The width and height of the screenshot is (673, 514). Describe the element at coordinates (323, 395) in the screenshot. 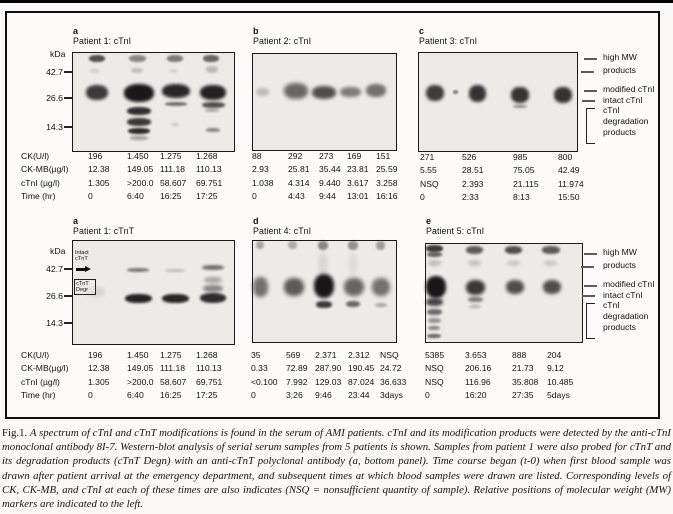

I see `table-cell: 9:46` at that location.